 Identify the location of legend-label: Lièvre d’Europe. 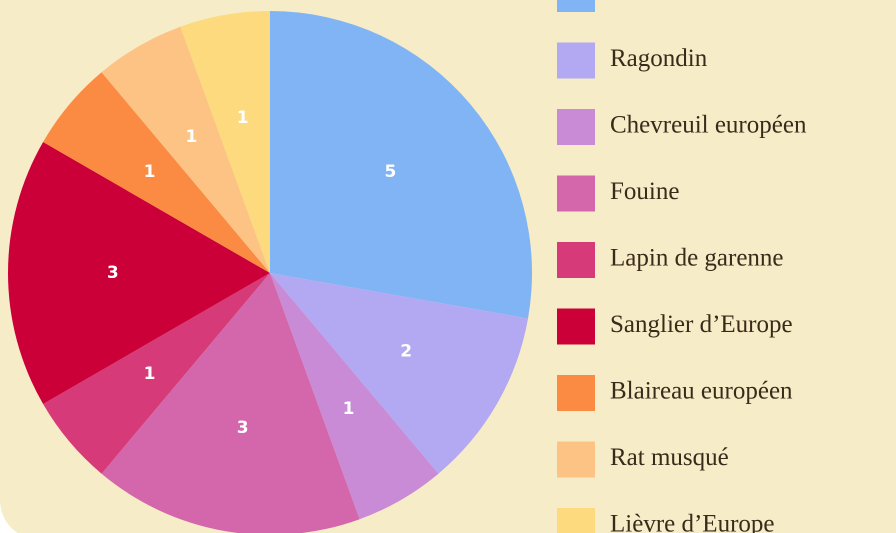
(692, 522).